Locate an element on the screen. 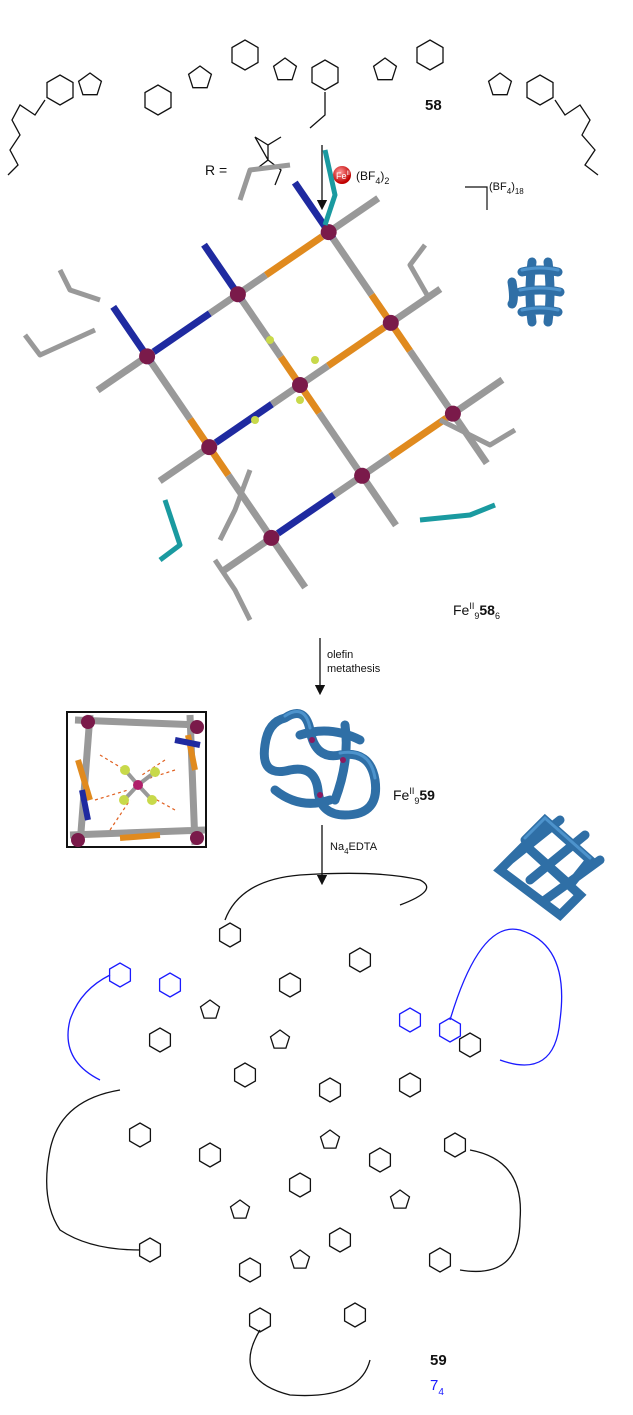 This screenshot has width=633, height=1415. fe-icon is located at coordinates (342, 175).